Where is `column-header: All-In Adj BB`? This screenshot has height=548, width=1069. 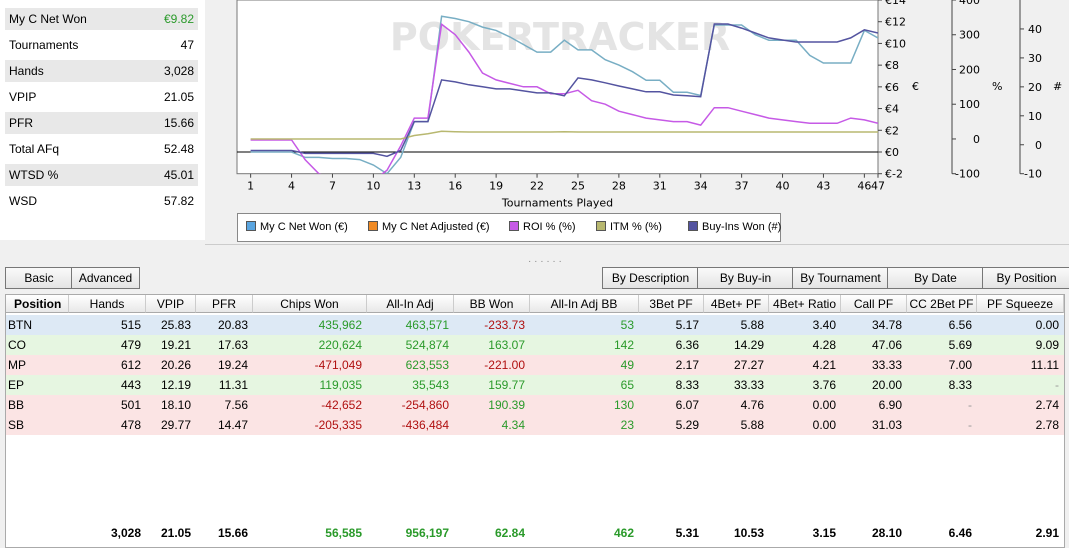 column-header: All-In Adj BB is located at coordinates (584, 304).